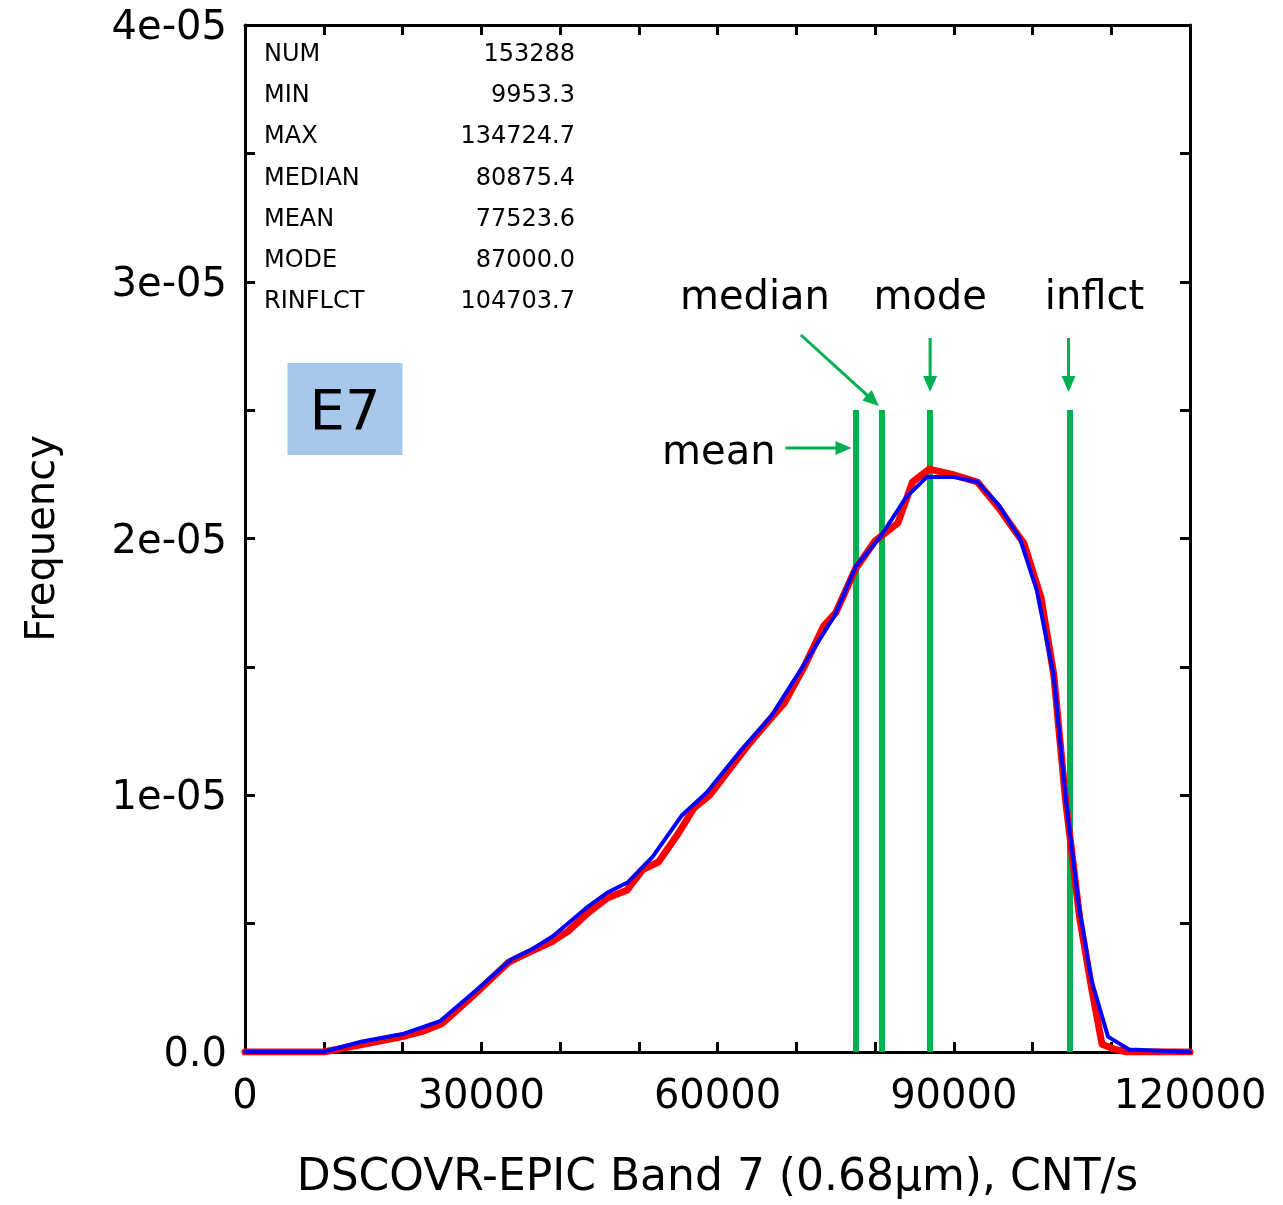 This screenshot has height=1205, width=1283. What do you see at coordinates (345, 409) in the screenshot?
I see `annotation: E7` at bounding box center [345, 409].